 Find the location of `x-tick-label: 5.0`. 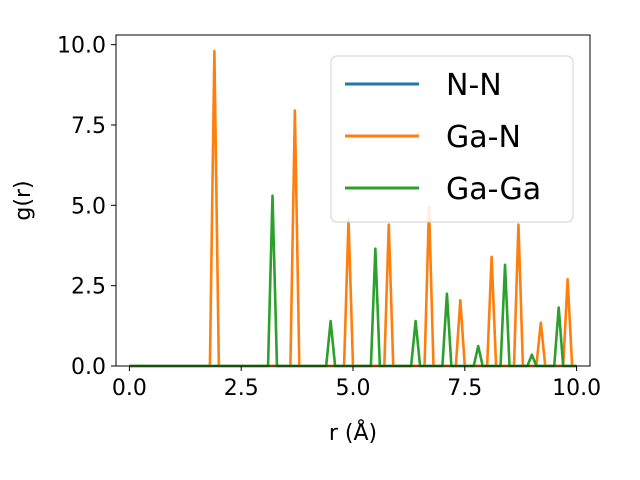

x-tick-label: 5.0 is located at coordinates (353, 388).